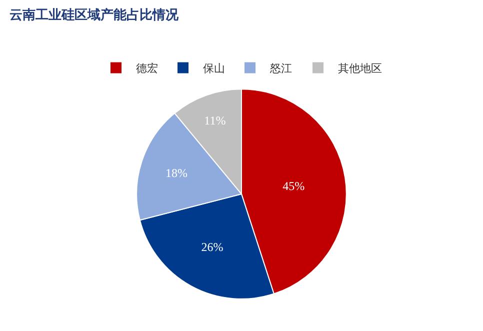  Describe the element at coordinates (212, 247) in the screenshot. I see `data-label: 26%` at that location.